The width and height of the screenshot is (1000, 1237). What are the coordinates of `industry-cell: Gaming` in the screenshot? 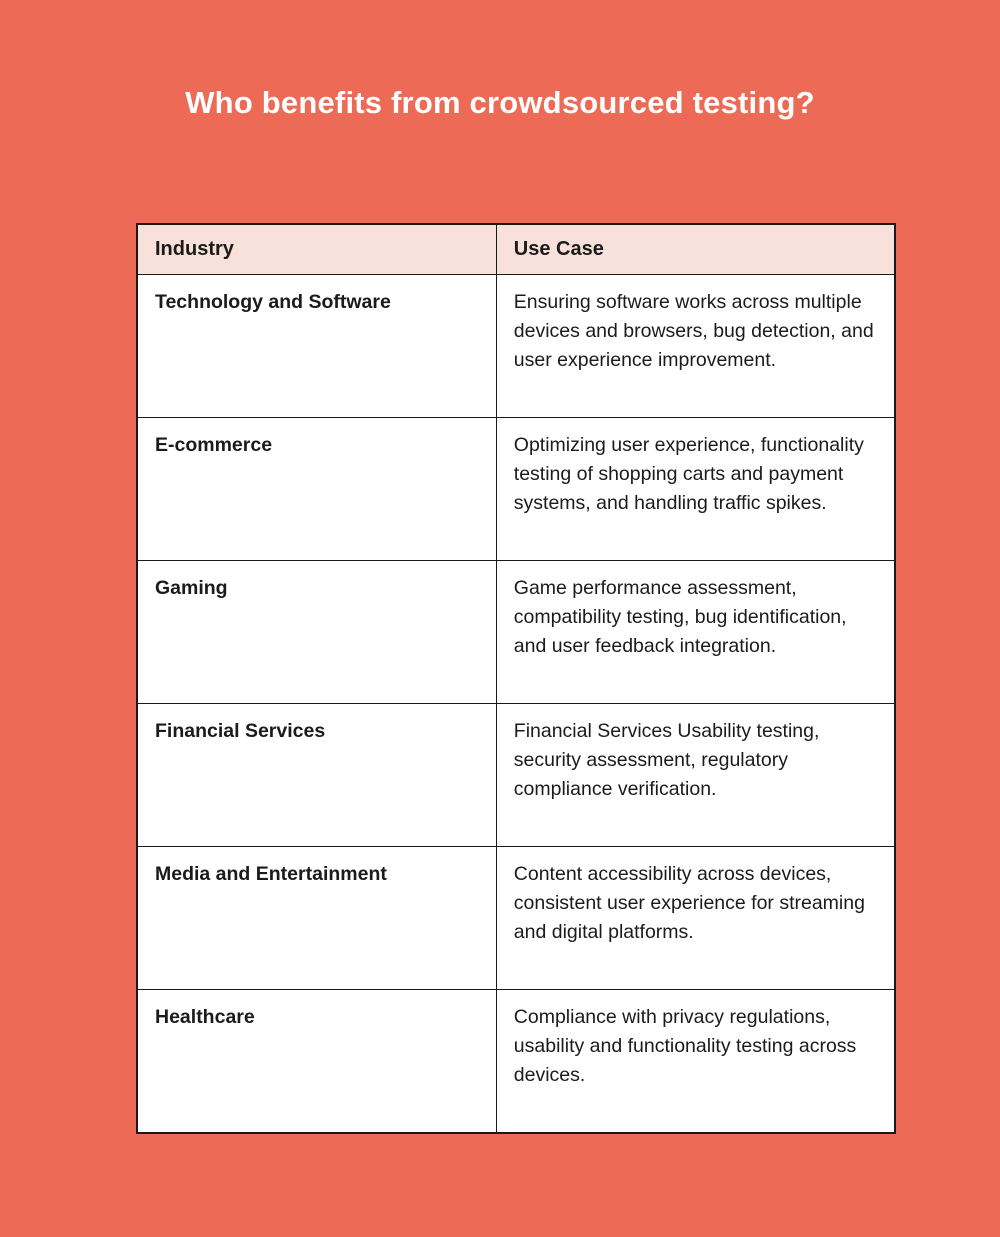 It's located at (316, 632).